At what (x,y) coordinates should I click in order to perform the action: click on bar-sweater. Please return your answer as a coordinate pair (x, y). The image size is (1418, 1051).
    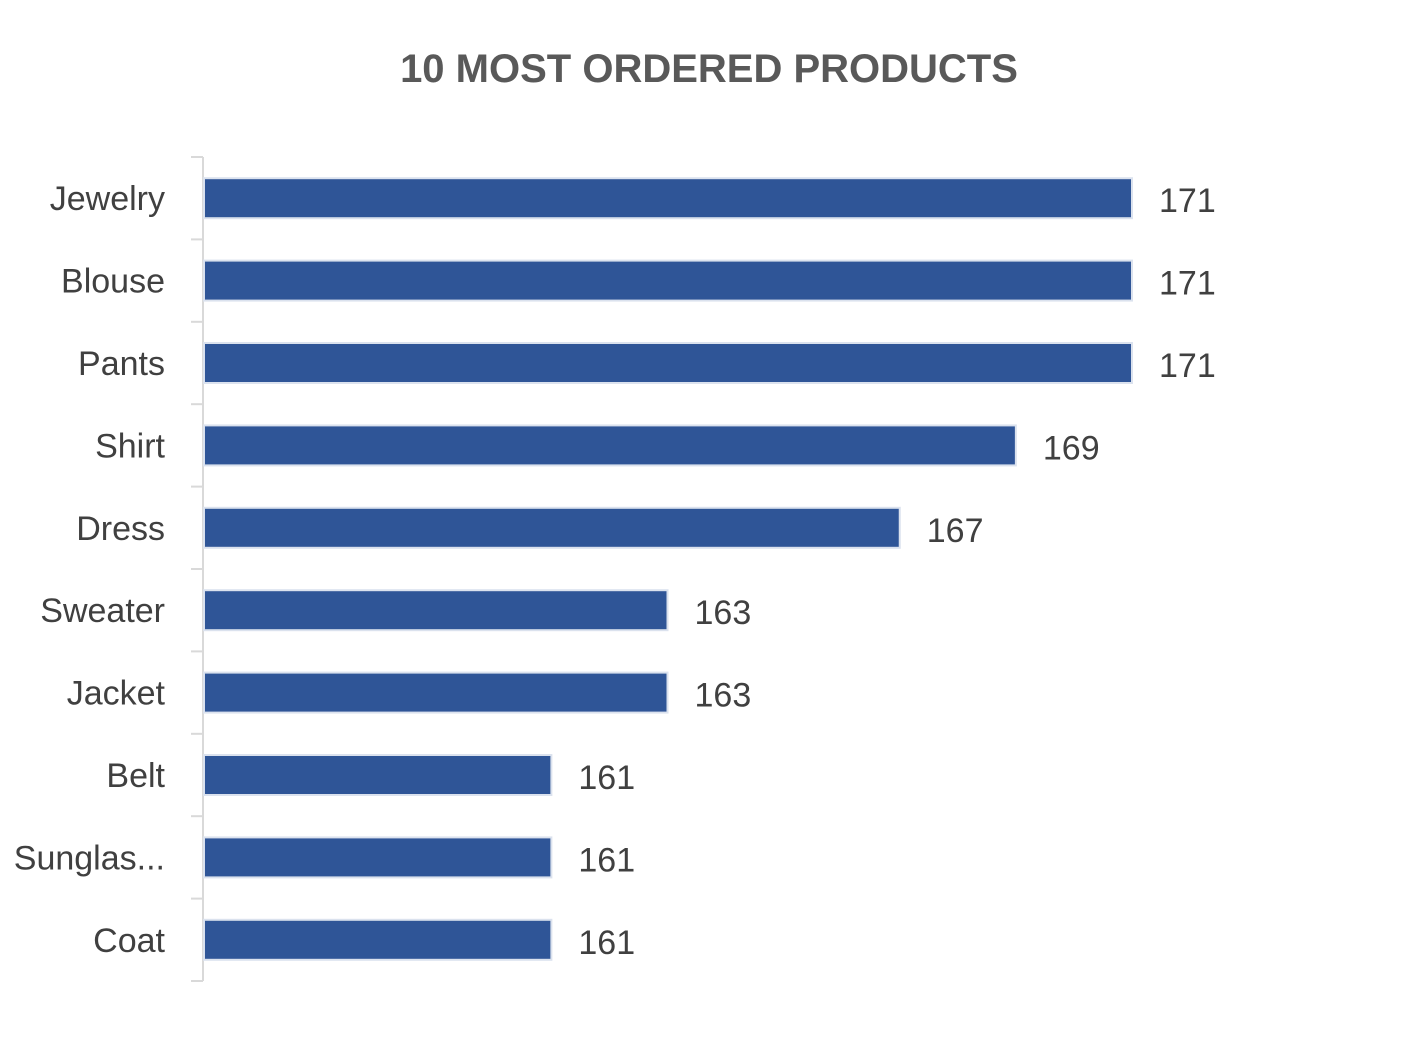
    Looking at the image, I should click on (436, 610).